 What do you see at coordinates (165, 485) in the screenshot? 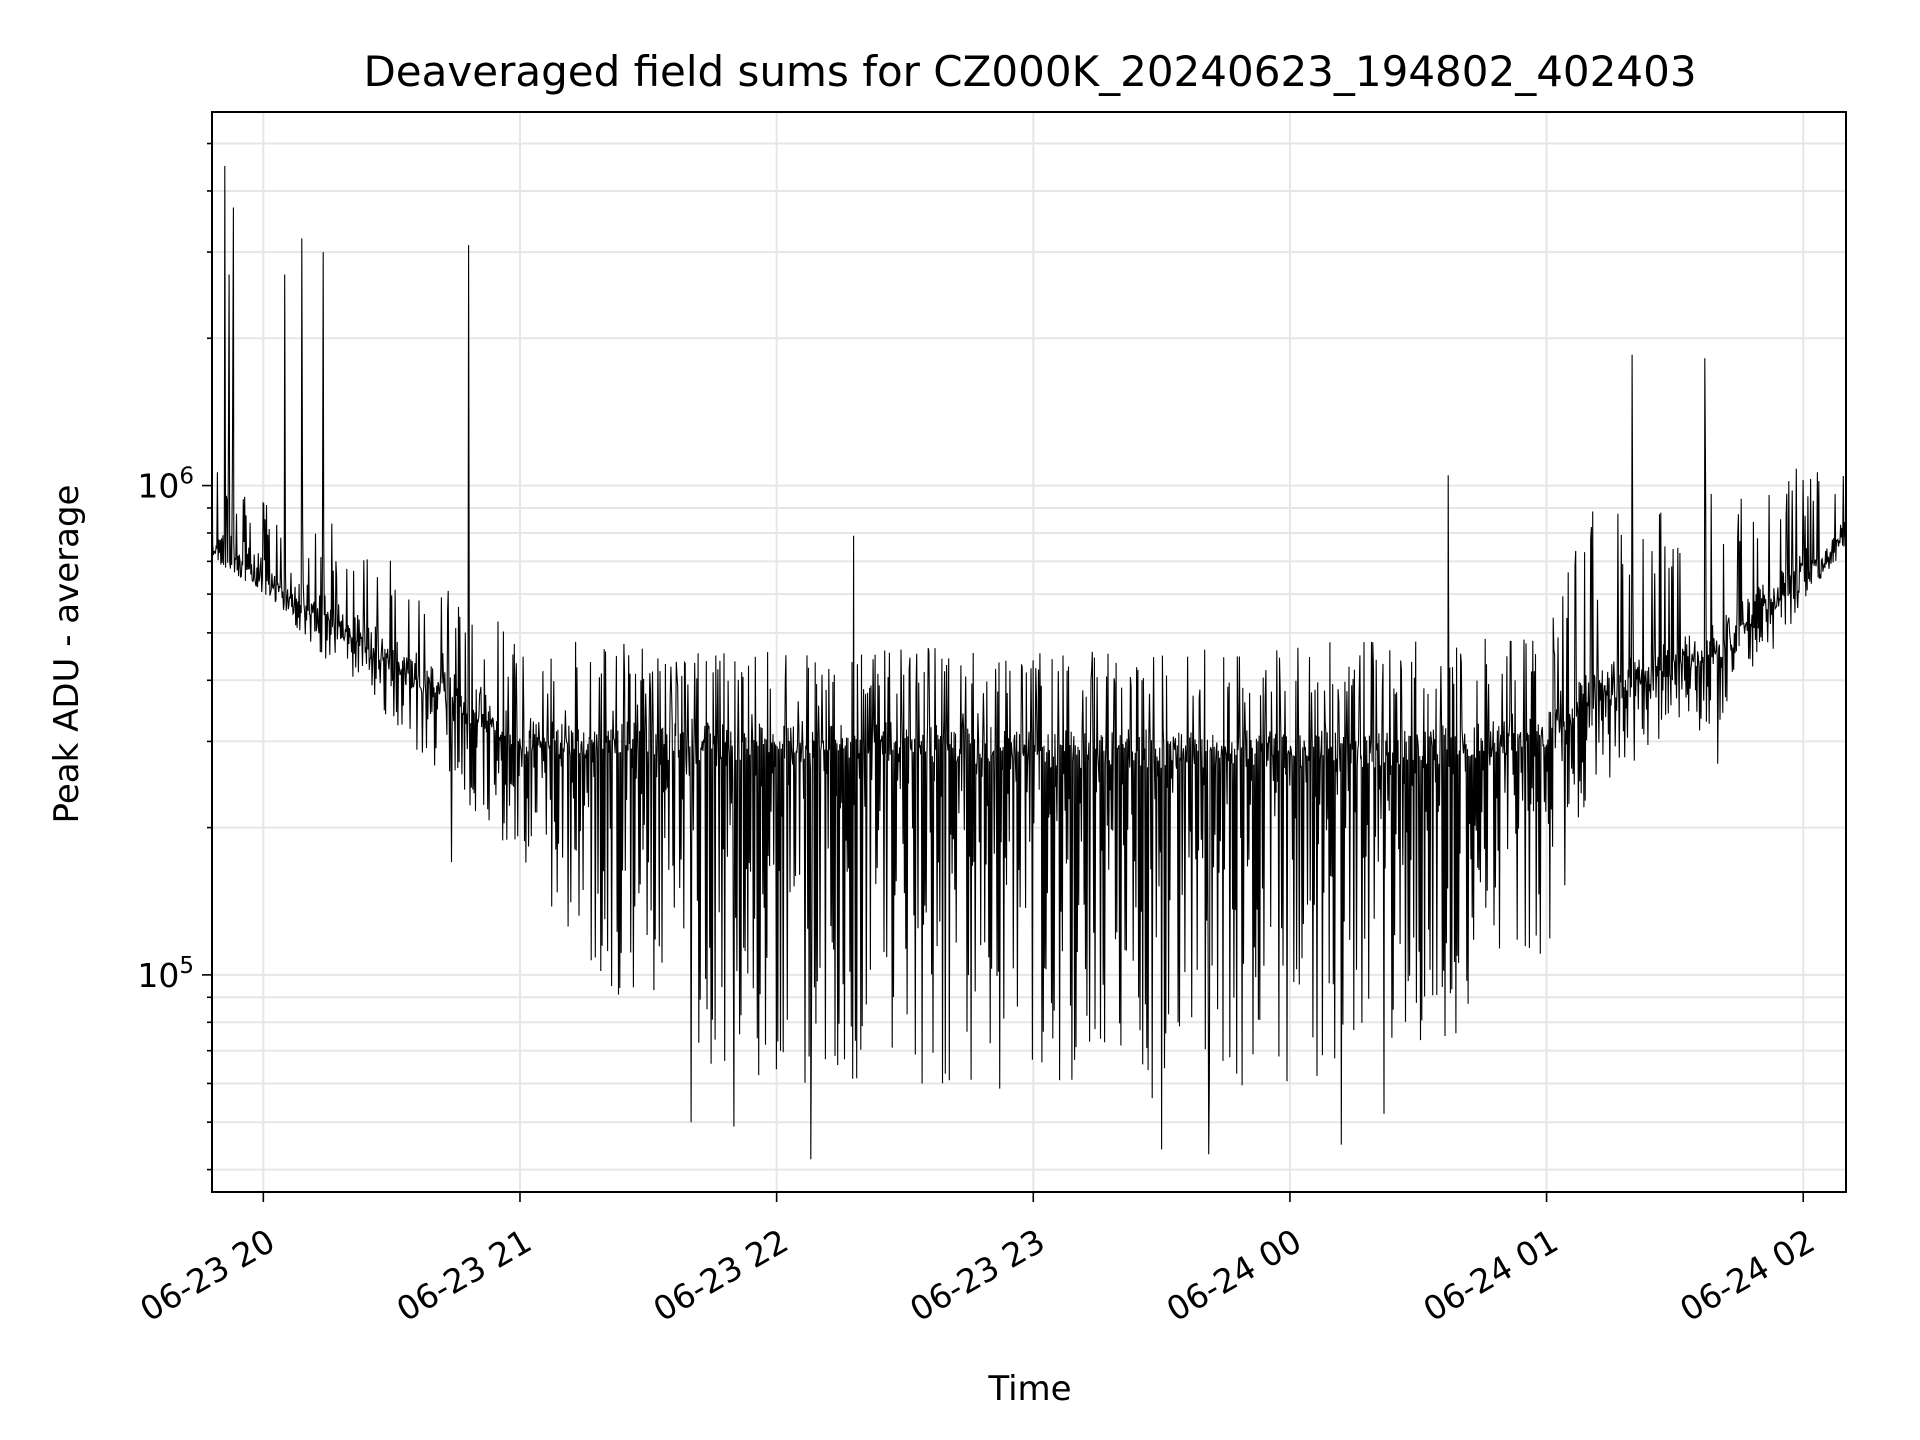
I see `y-tick-label: 106` at bounding box center [165, 485].